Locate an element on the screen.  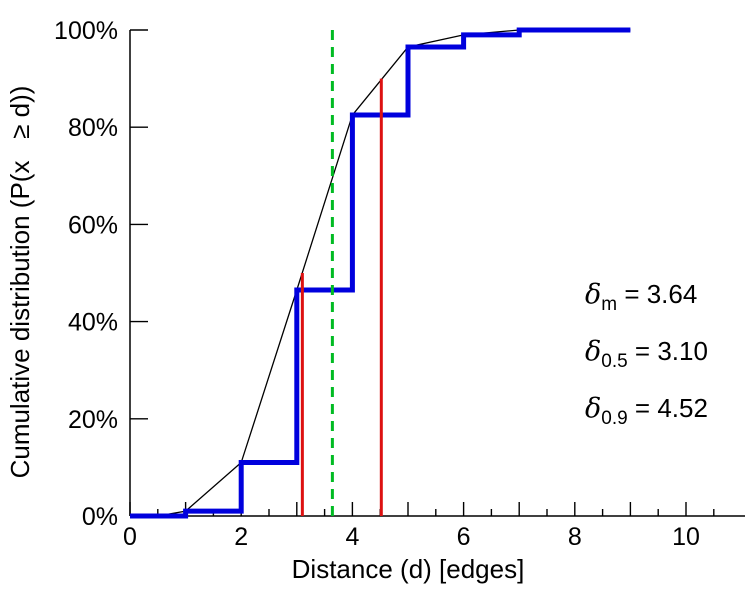
x-tick-label: 0 is located at coordinates (130, 537).